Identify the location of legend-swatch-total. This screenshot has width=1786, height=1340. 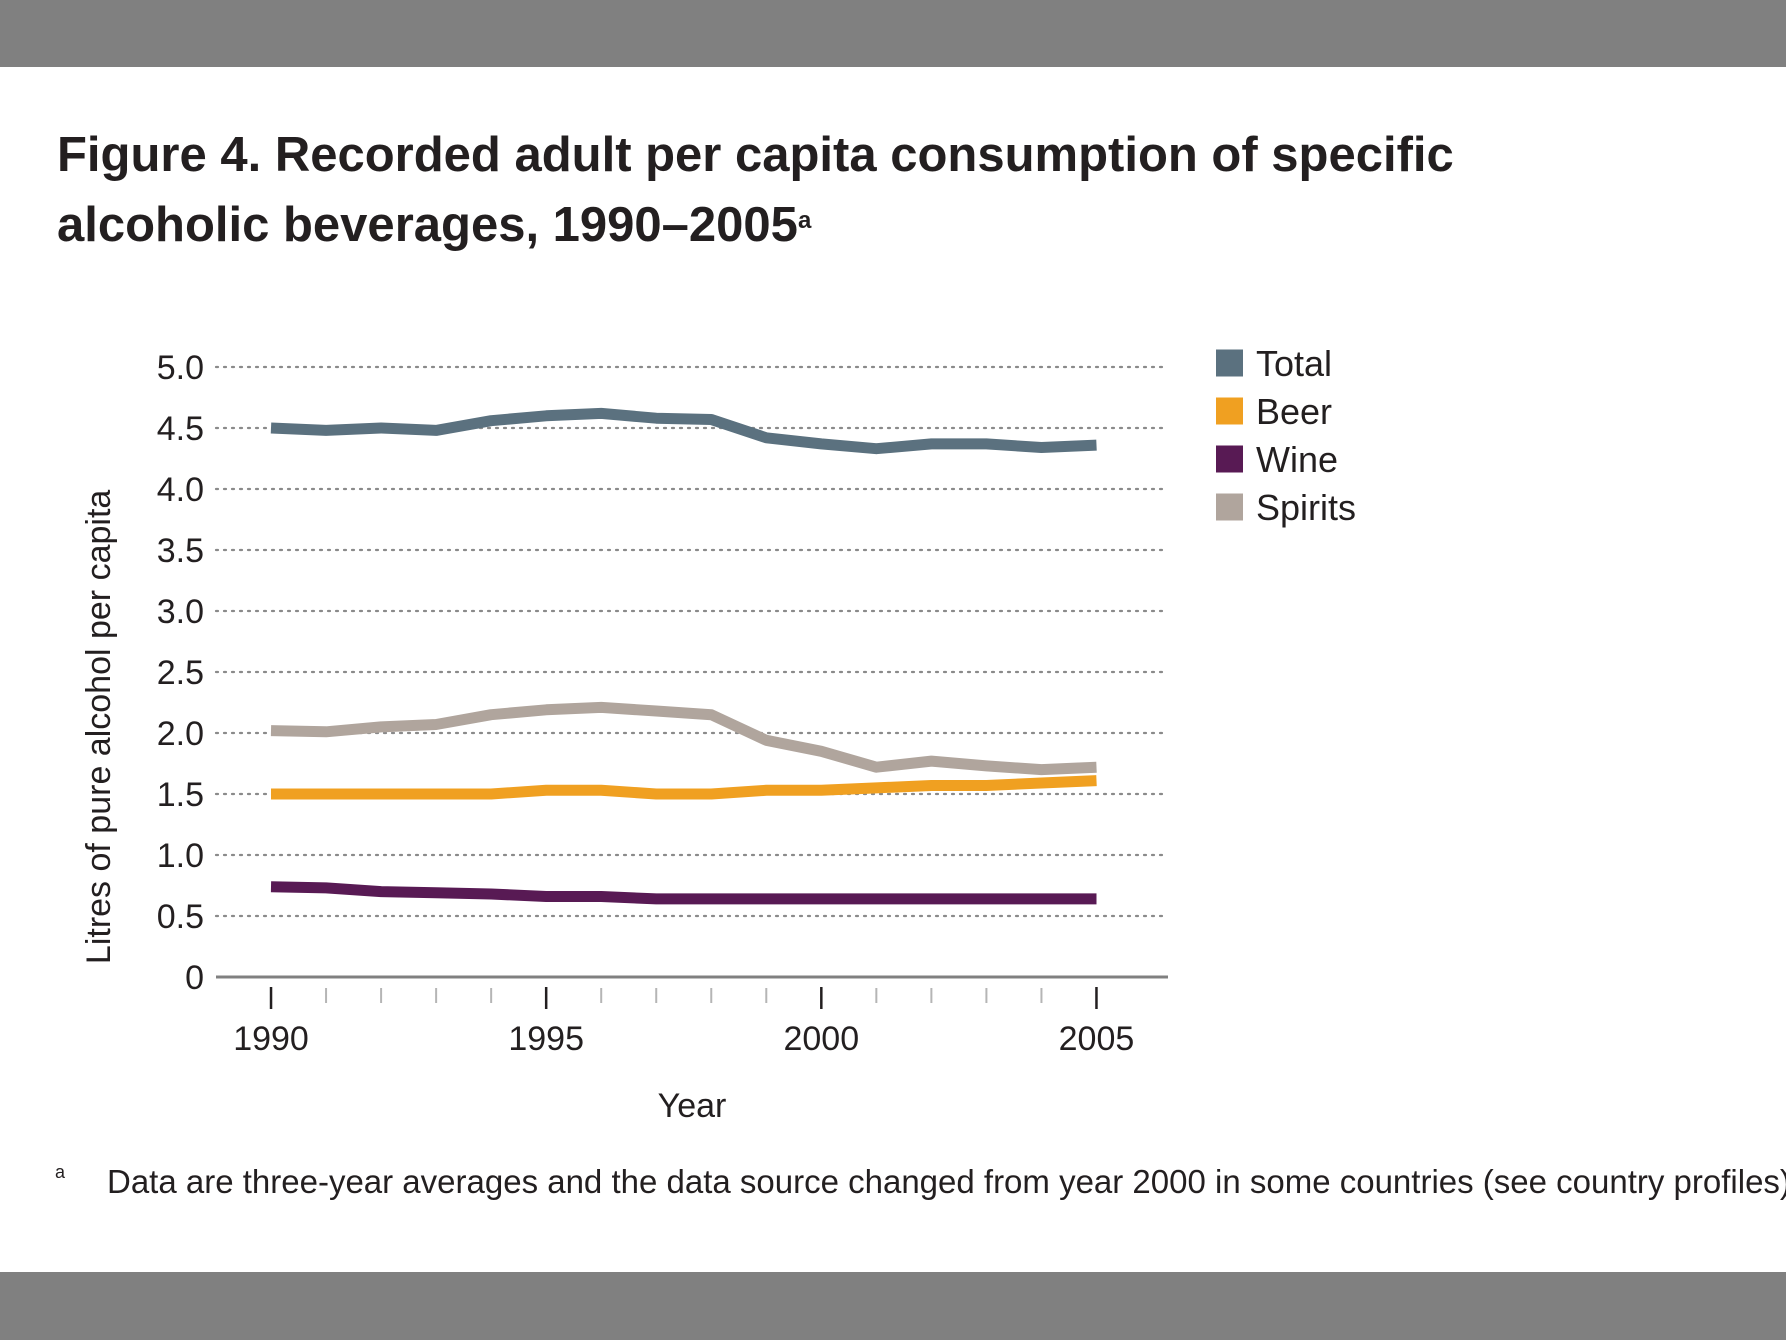
(1229, 363).